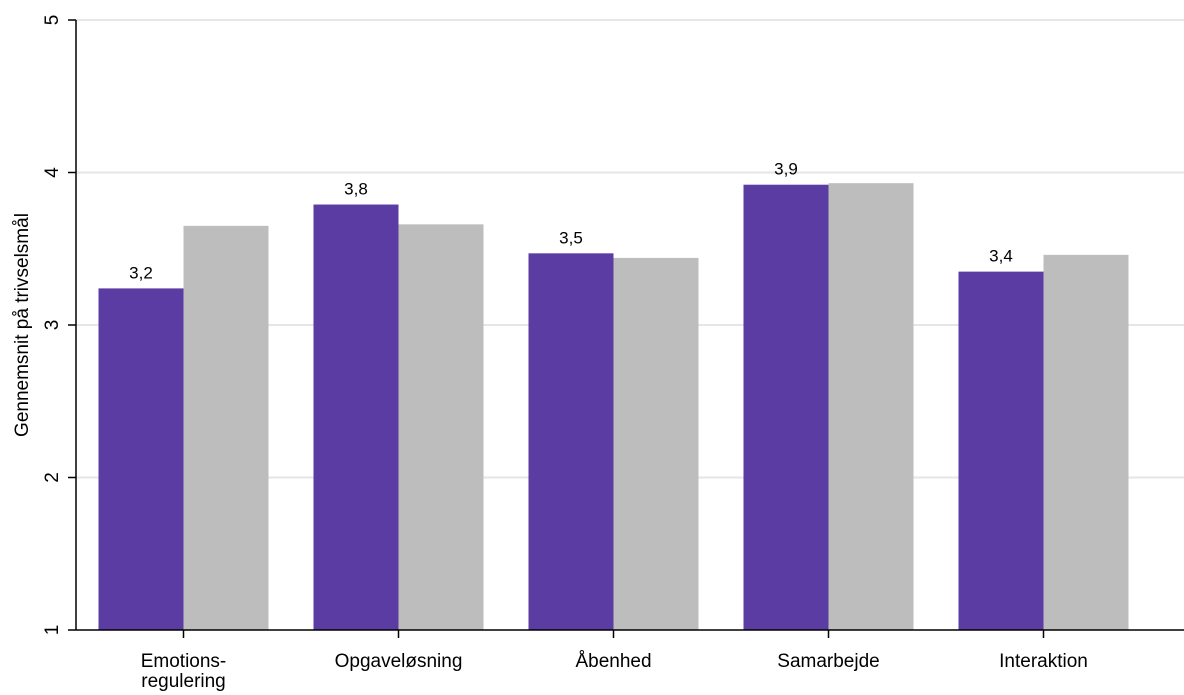 Image resolution: width=1184 pixels, height=695 pixels. What do you see at coordinates (399, 661) in the screenshot?
I see `category-label: Opgaveløsning` at bounding box center [399, 661].